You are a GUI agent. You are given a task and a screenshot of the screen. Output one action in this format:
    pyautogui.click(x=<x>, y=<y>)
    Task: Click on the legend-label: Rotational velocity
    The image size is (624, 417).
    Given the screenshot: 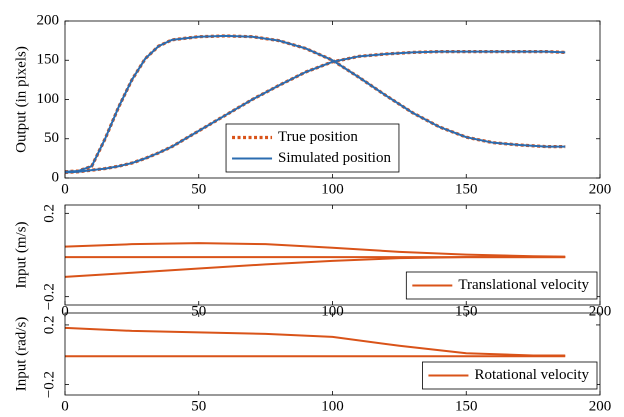 What is the action you would take?
    pyautogui.click(x=531, y=375)
    